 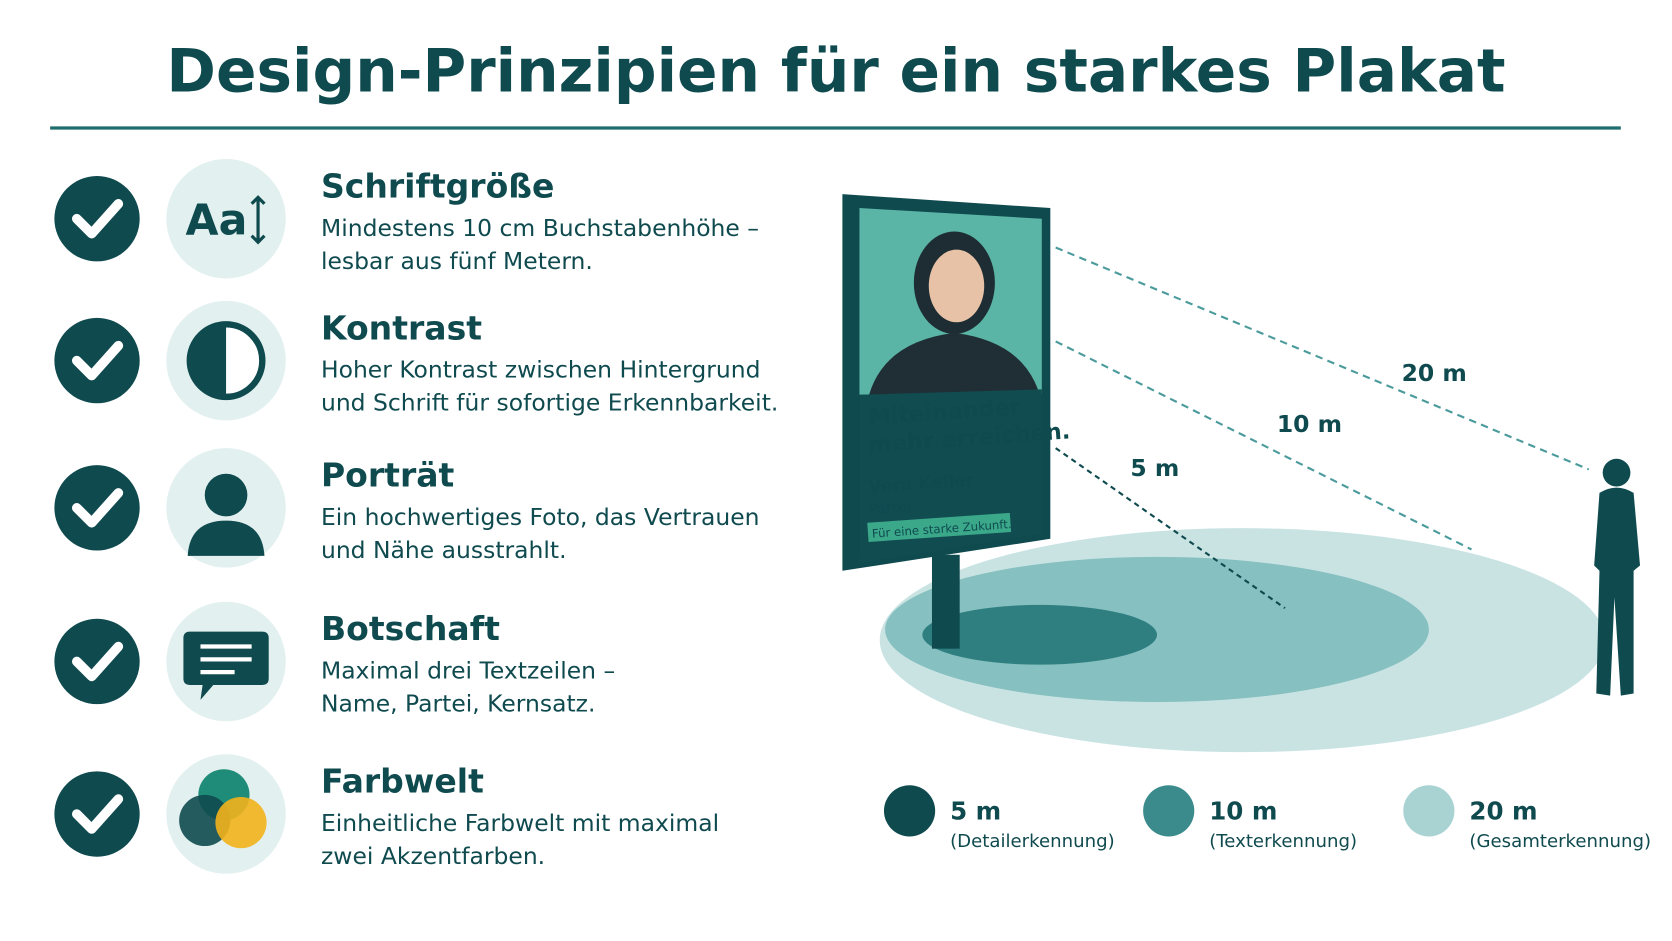 I want to click on principle-text: Hoher Kontrast zwischen Hintergrund, so click(x=541, y=370).